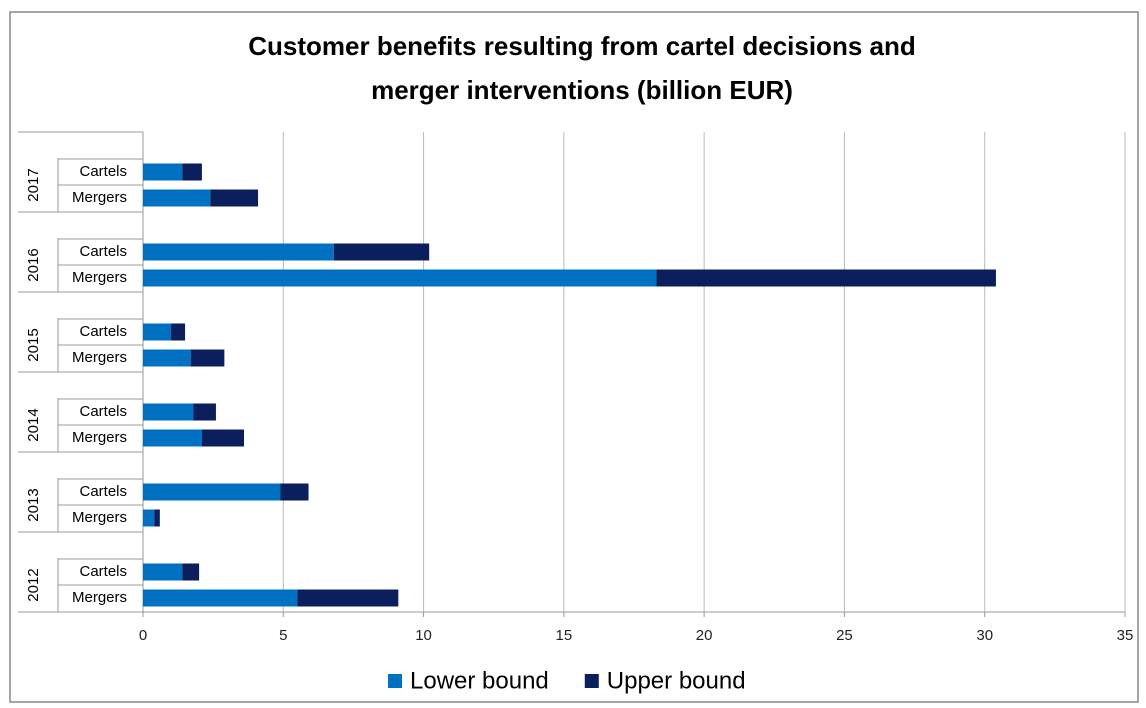 The height and width of the screenshot is (708, 1146). What do you see at coordinates (143, 635) in the screenshot?
I see `x-tick-label: 0` at bounding box center [143, 635].